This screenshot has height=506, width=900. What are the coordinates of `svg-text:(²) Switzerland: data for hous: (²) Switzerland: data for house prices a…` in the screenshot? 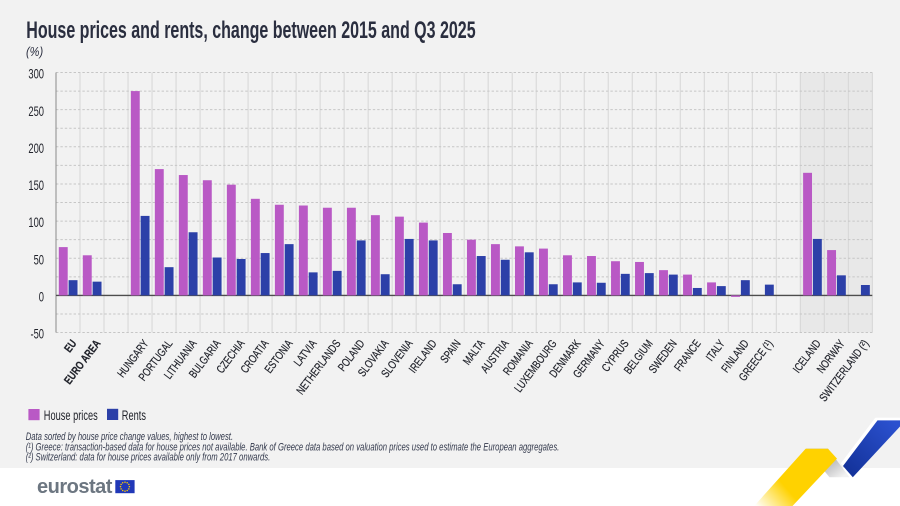 It's located at (148, 457).